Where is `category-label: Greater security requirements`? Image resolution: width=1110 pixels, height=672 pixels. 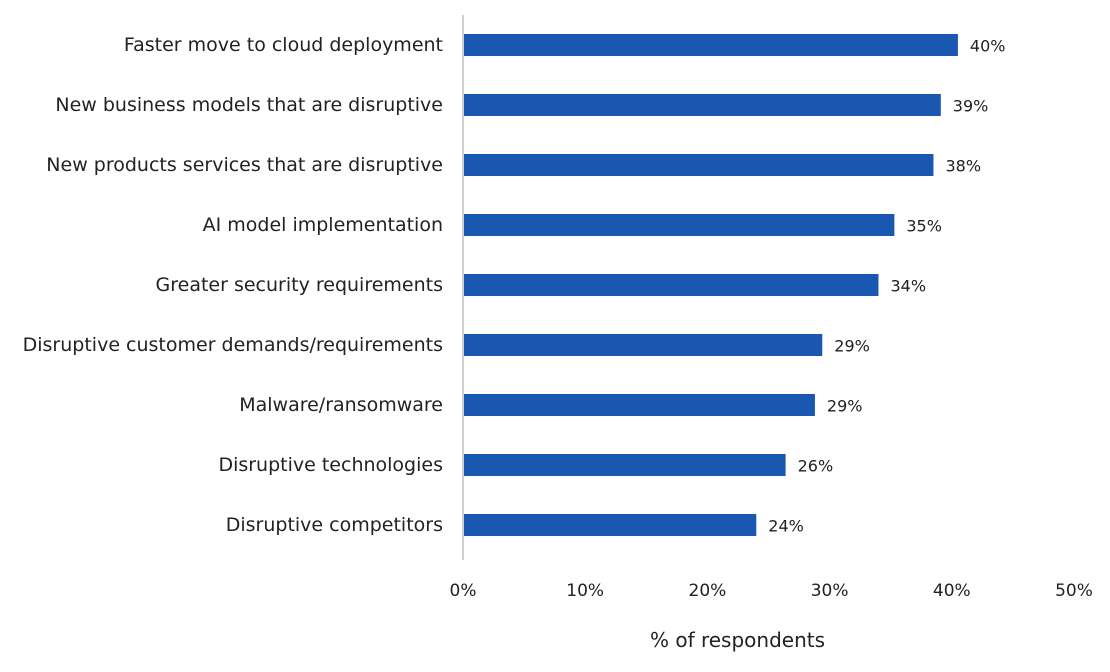
category-label: Greater security requirements is located at coordinates (299, 285).